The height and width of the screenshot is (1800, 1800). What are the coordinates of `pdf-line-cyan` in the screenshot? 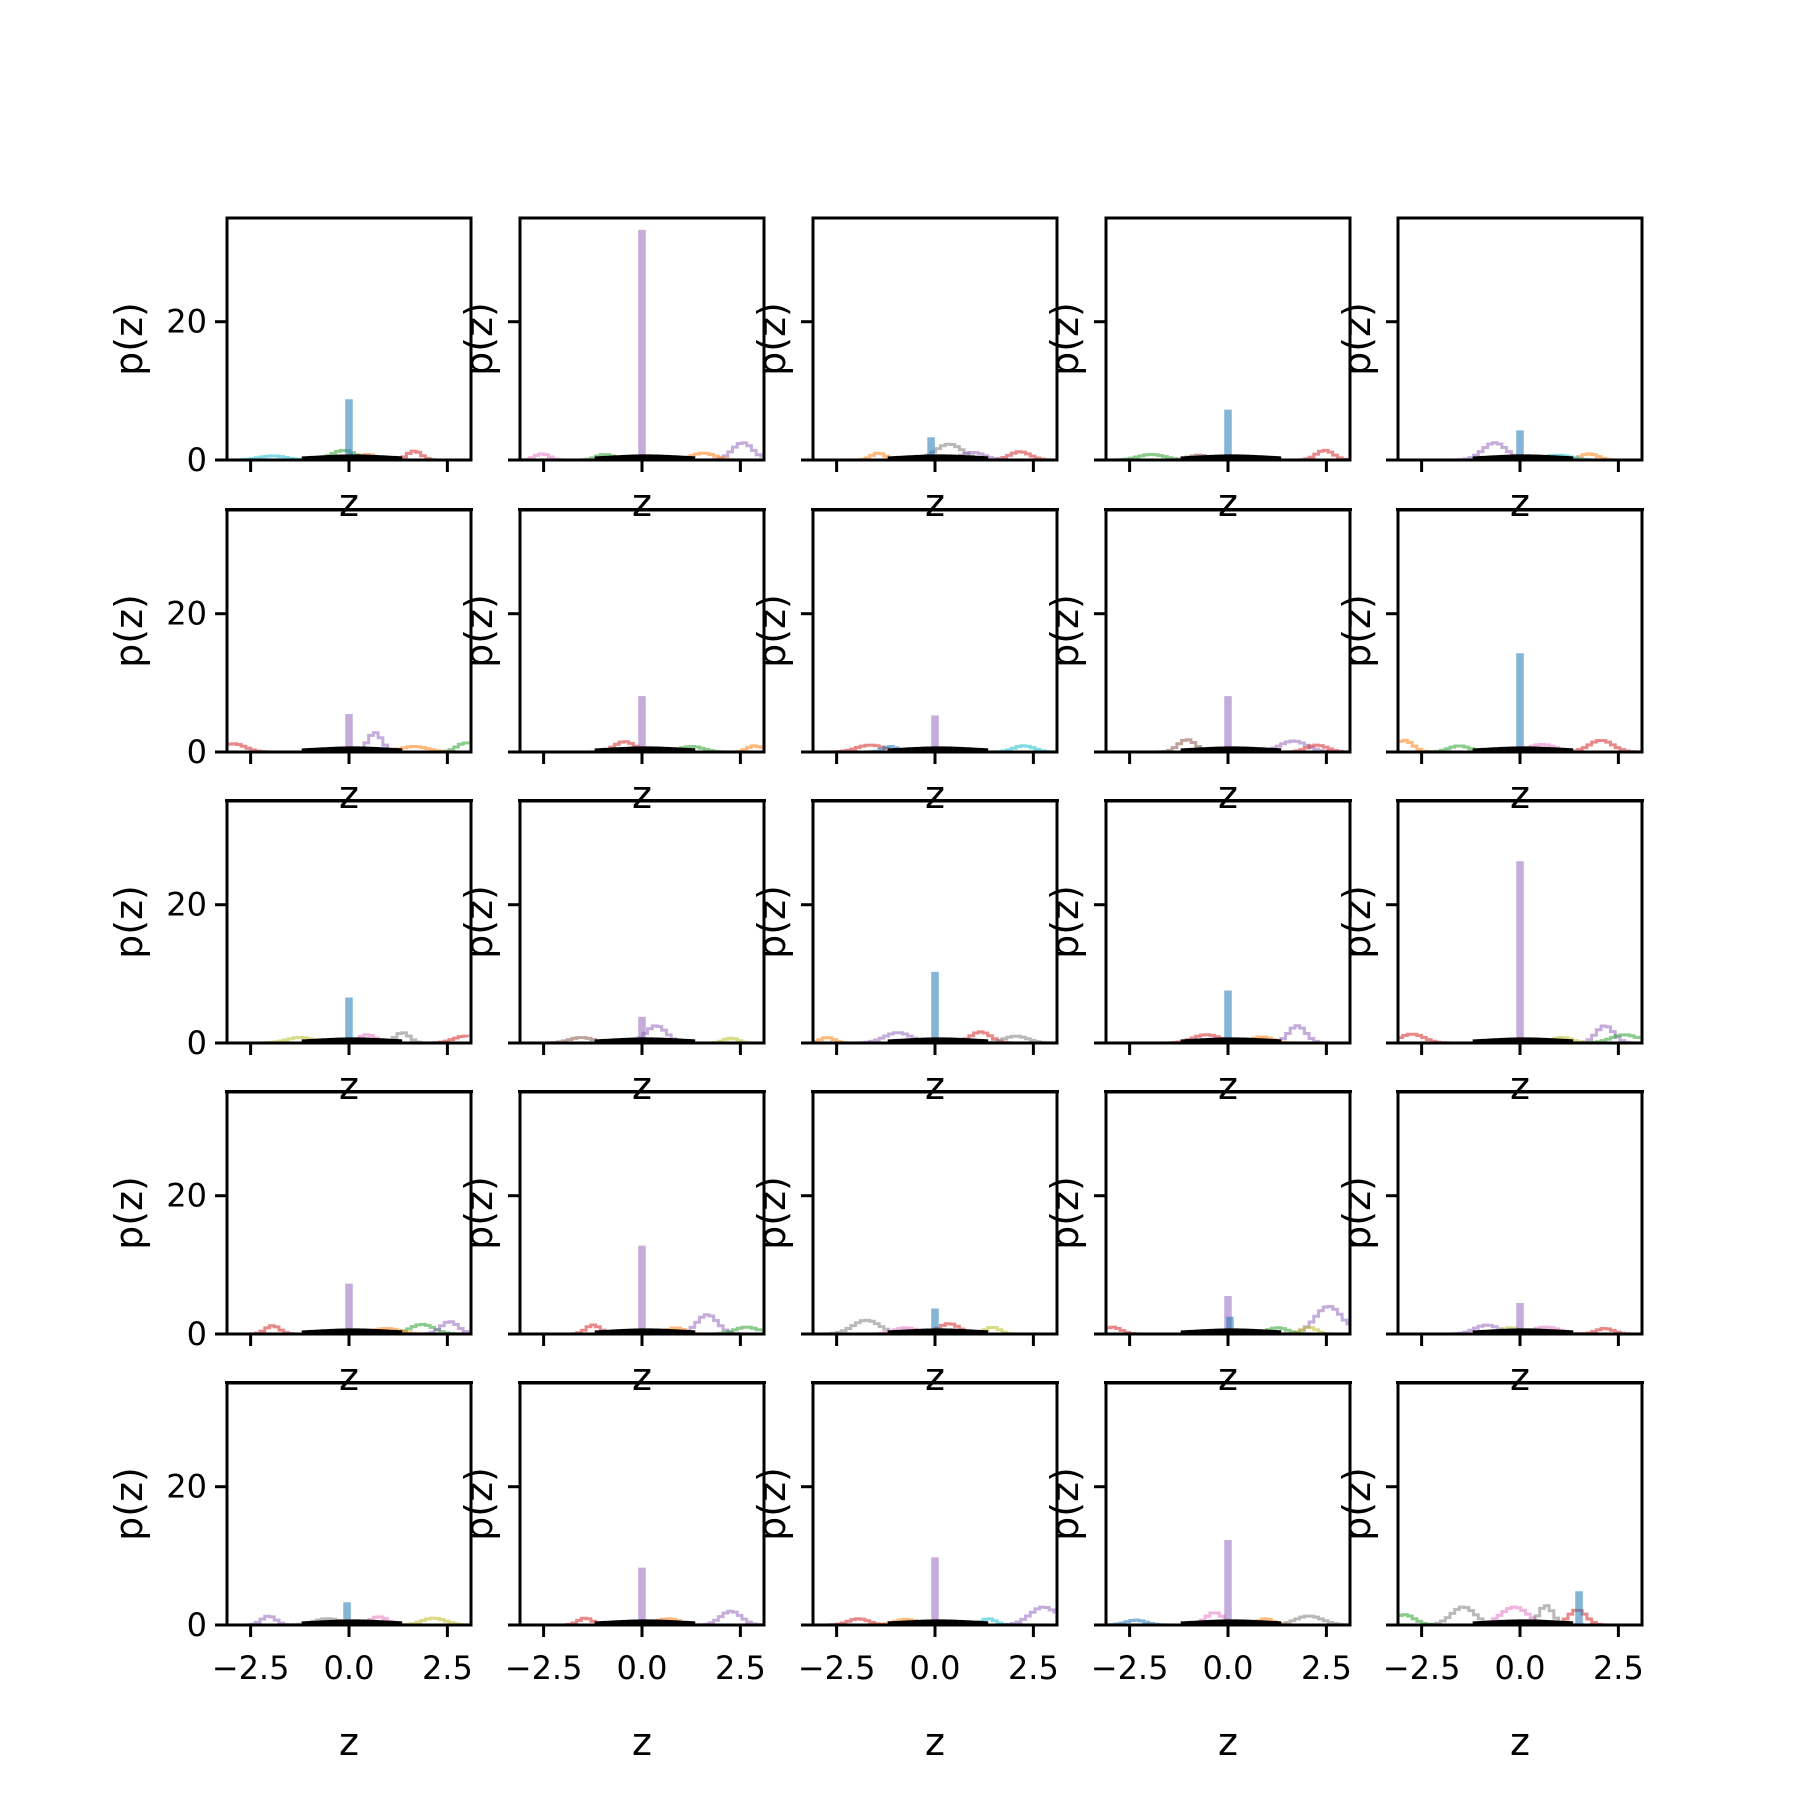 It's located at (934, 748).